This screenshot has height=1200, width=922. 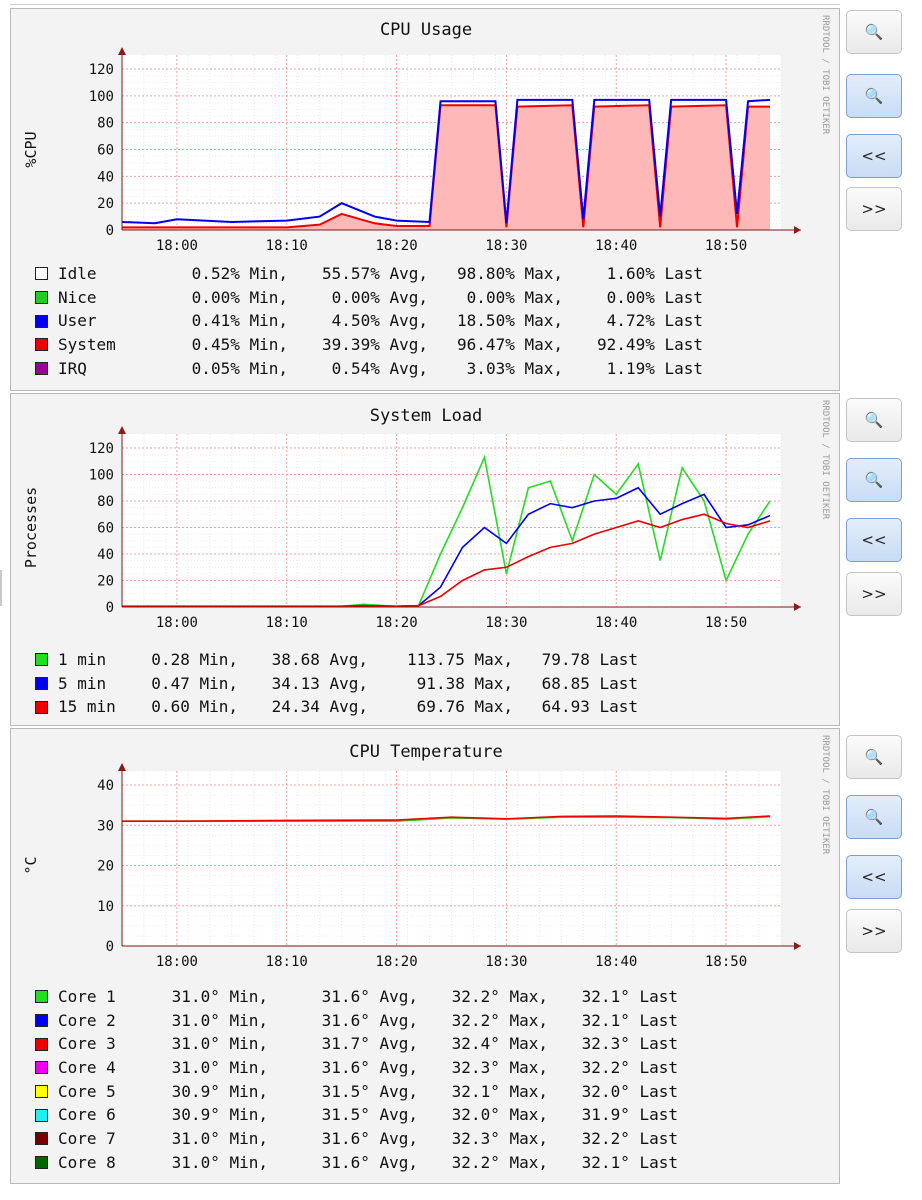 What do you see at coordinates (375, 345) in the screenshot?
I see `legend-avg: 39.39% Avg,` at bounding box center [375, 345].